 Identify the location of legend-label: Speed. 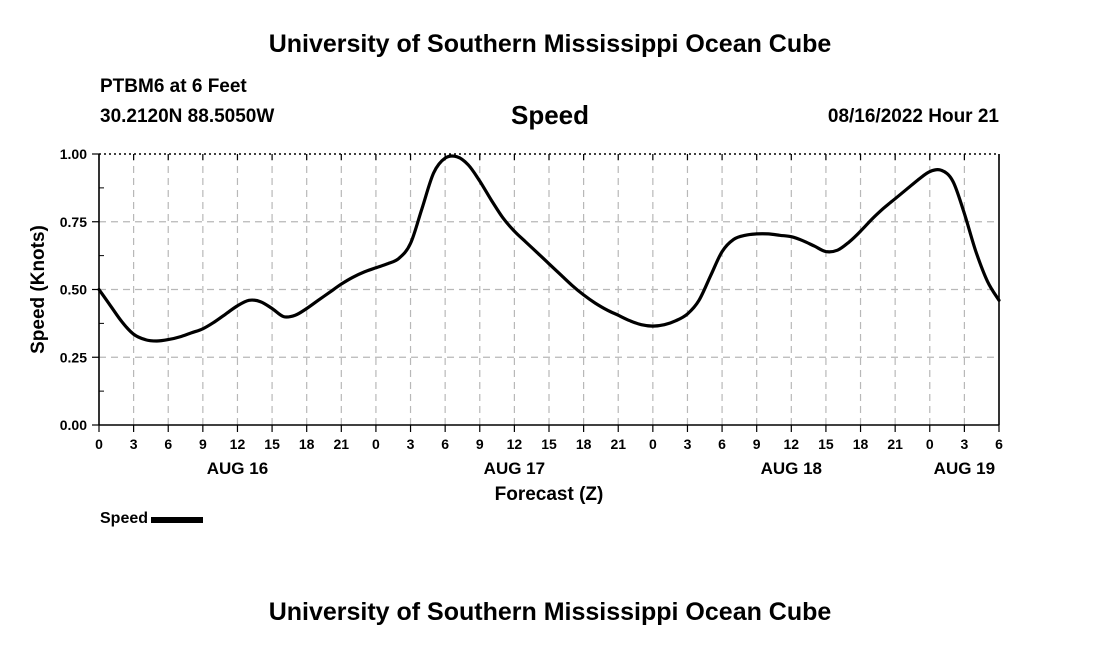
(124, 518).